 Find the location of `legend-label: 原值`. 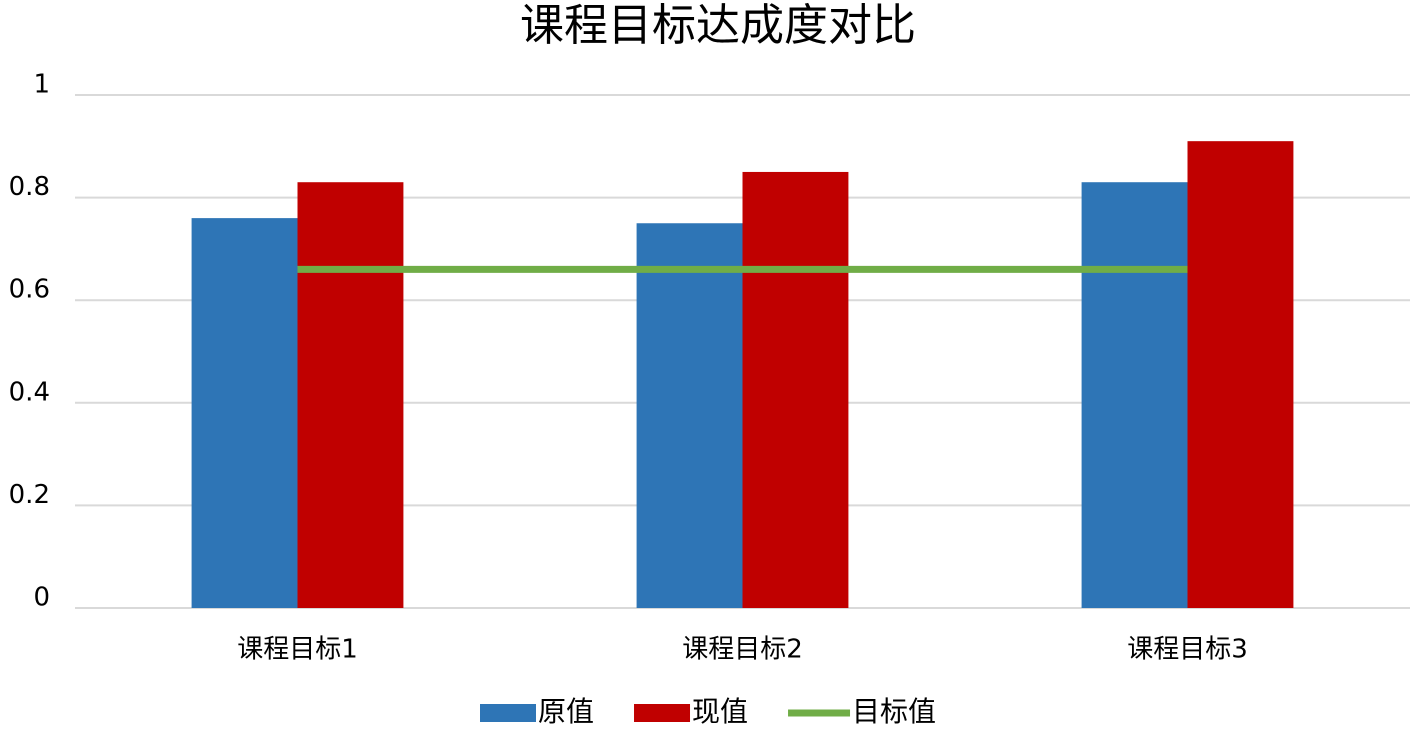

legend-label: 原值 is located at coordinates (566, 711).